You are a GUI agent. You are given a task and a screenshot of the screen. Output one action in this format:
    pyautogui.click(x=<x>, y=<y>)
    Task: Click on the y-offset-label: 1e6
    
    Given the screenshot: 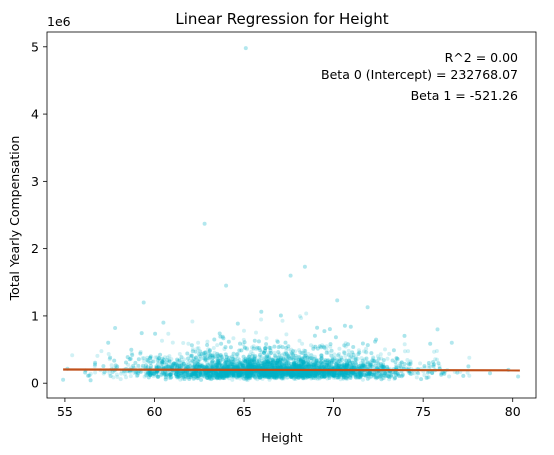 What is the action you would take?
    pyautogui.click(x=59, y=21)
    